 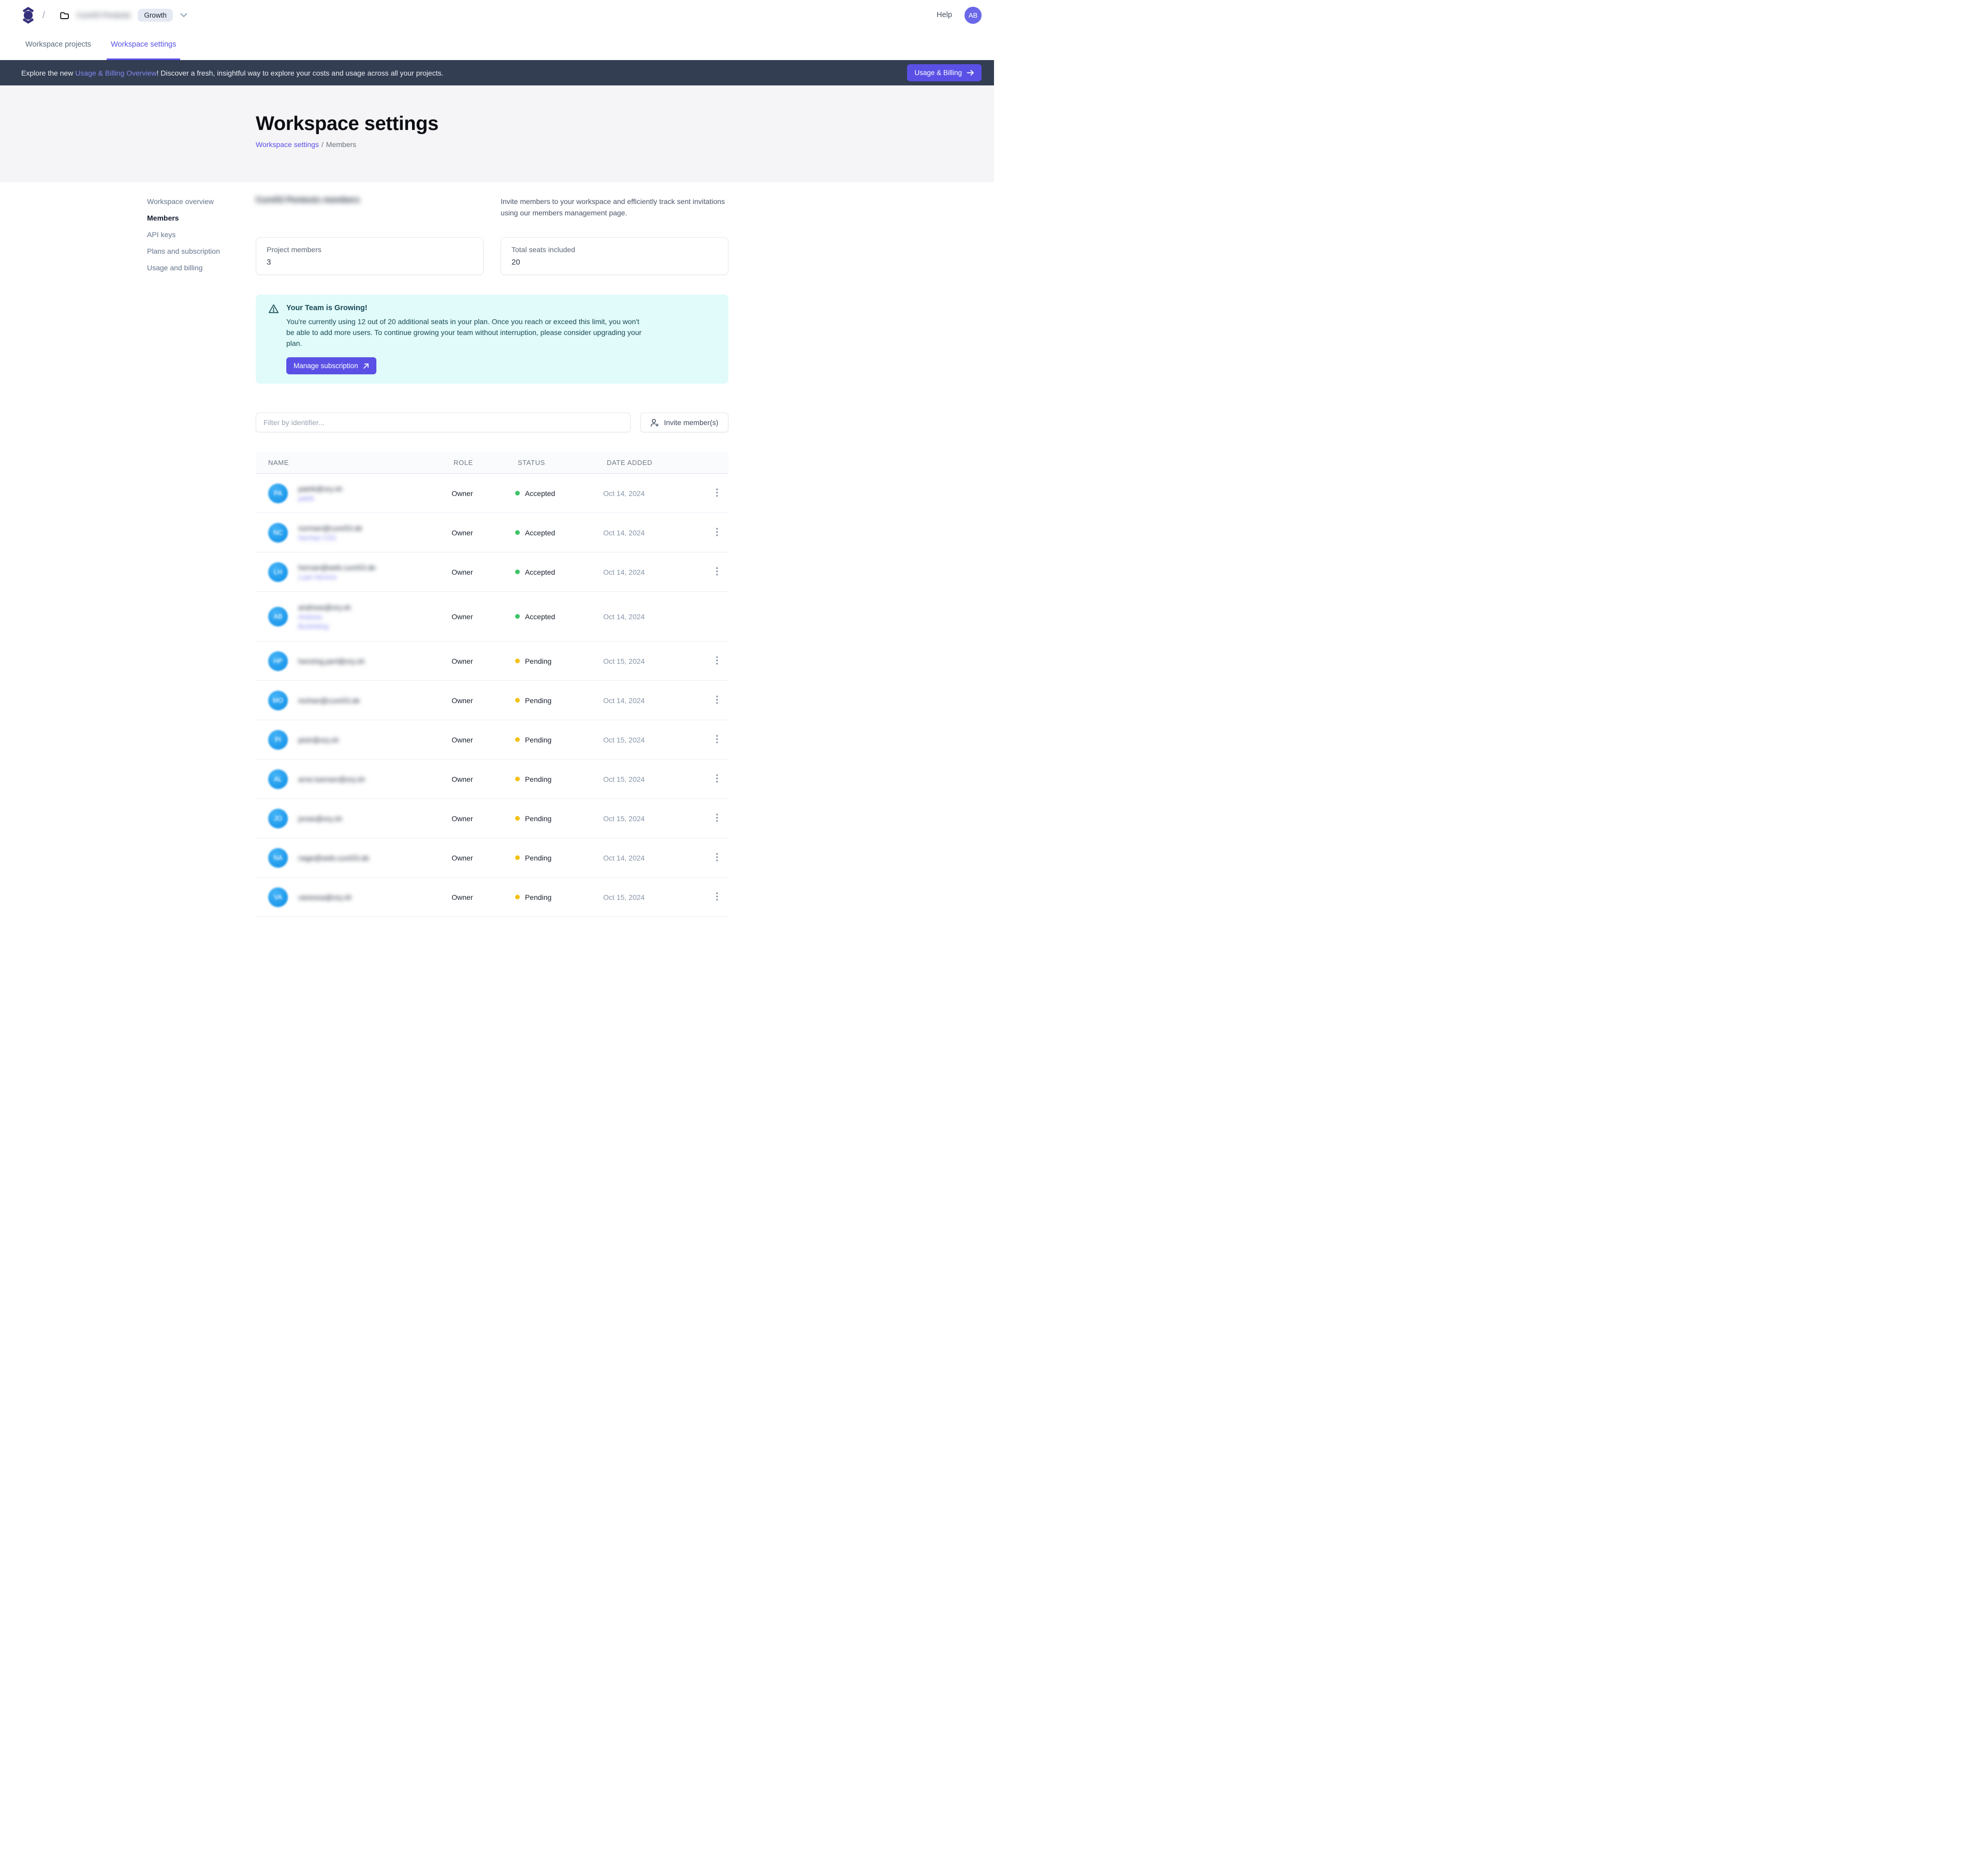 I want to click on tabs: Workspace projects Workspace settings, so click(x=497, y=45).